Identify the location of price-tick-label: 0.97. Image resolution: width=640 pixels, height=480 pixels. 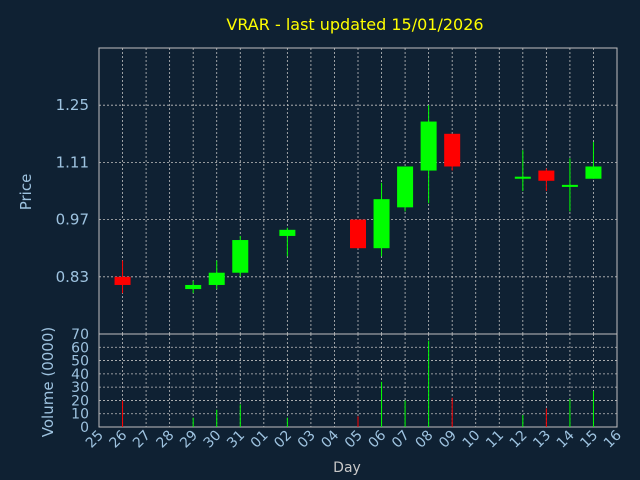
(72, 220).